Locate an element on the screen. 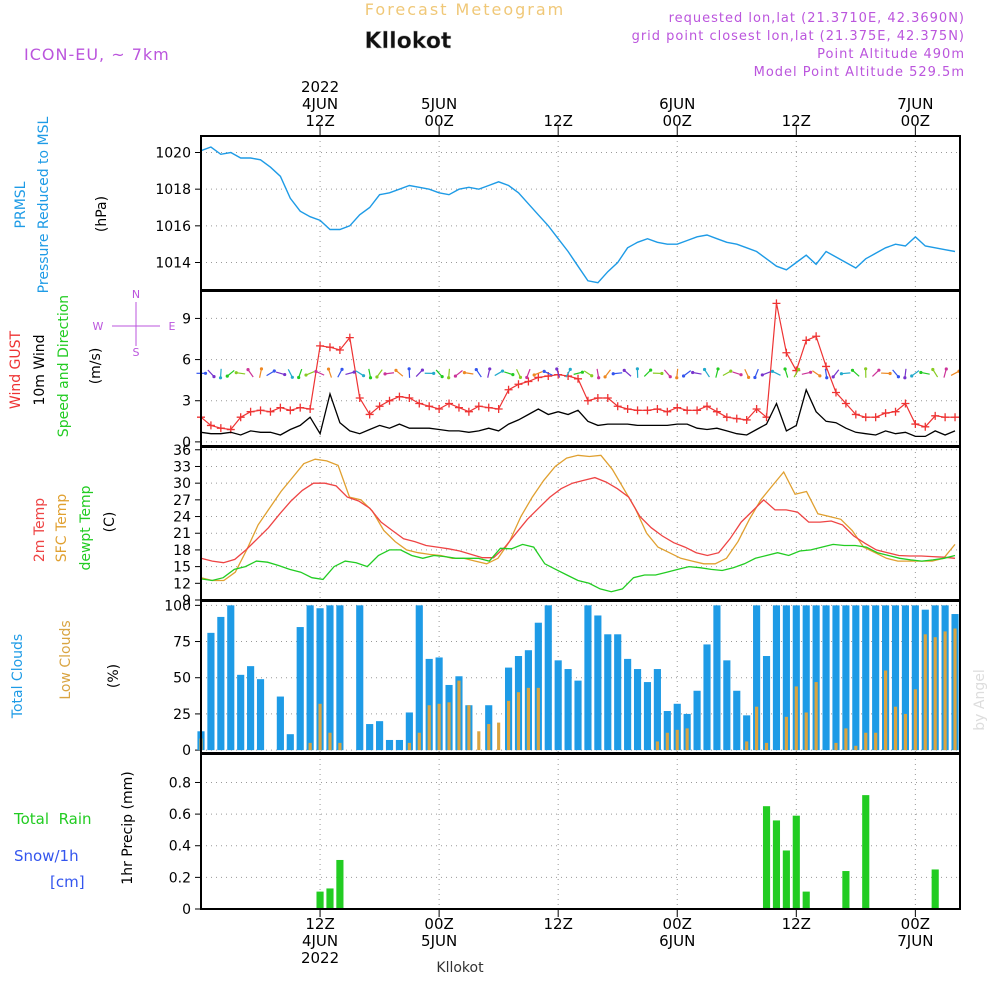 The image size is (1000, 1004). wind-speed-line is located at coordinates (578, 413).